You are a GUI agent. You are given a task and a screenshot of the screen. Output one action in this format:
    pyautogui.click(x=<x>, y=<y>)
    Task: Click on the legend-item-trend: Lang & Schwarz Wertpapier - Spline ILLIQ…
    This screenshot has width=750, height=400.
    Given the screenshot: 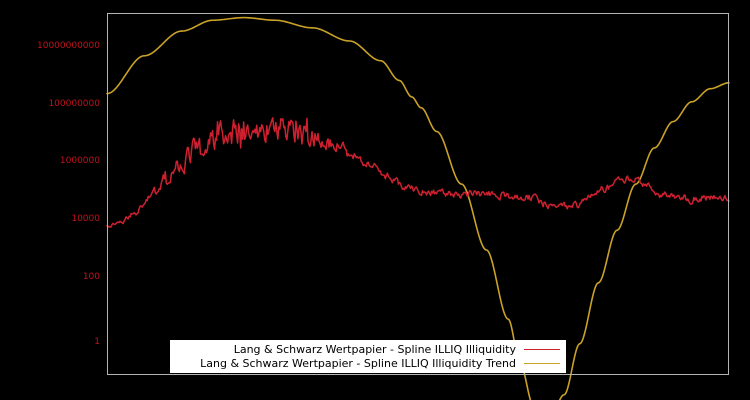 What is the action you would take?
    pyautogui.click(x=368, y=364)
    